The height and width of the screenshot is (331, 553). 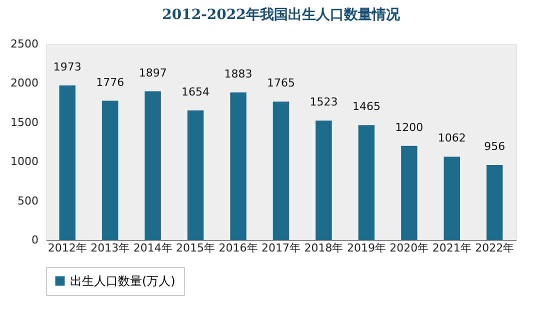 I want to click on data-label: 1062, so click(x=452, y=138).